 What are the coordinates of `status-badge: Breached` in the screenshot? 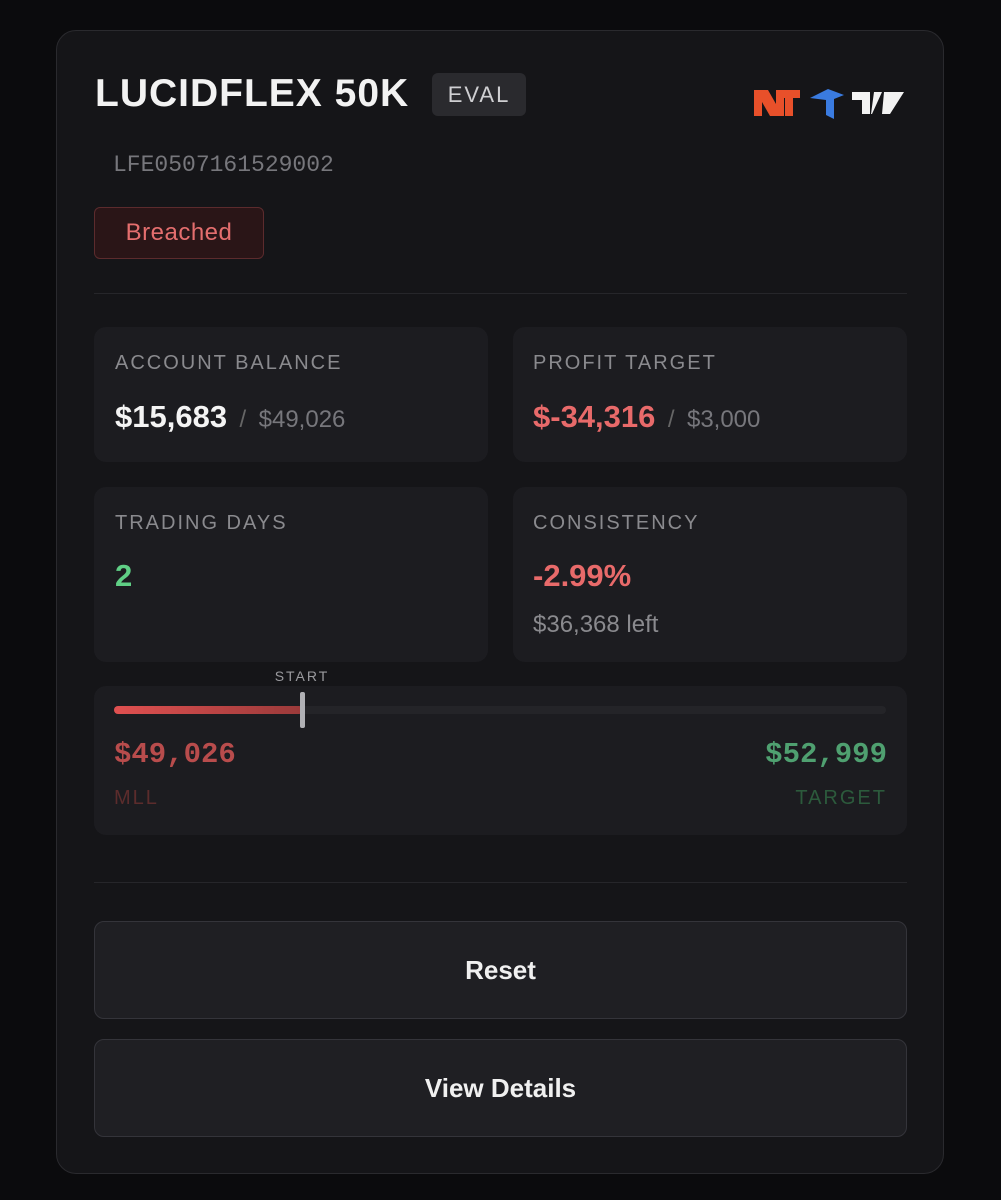 It's located at (179, 233).